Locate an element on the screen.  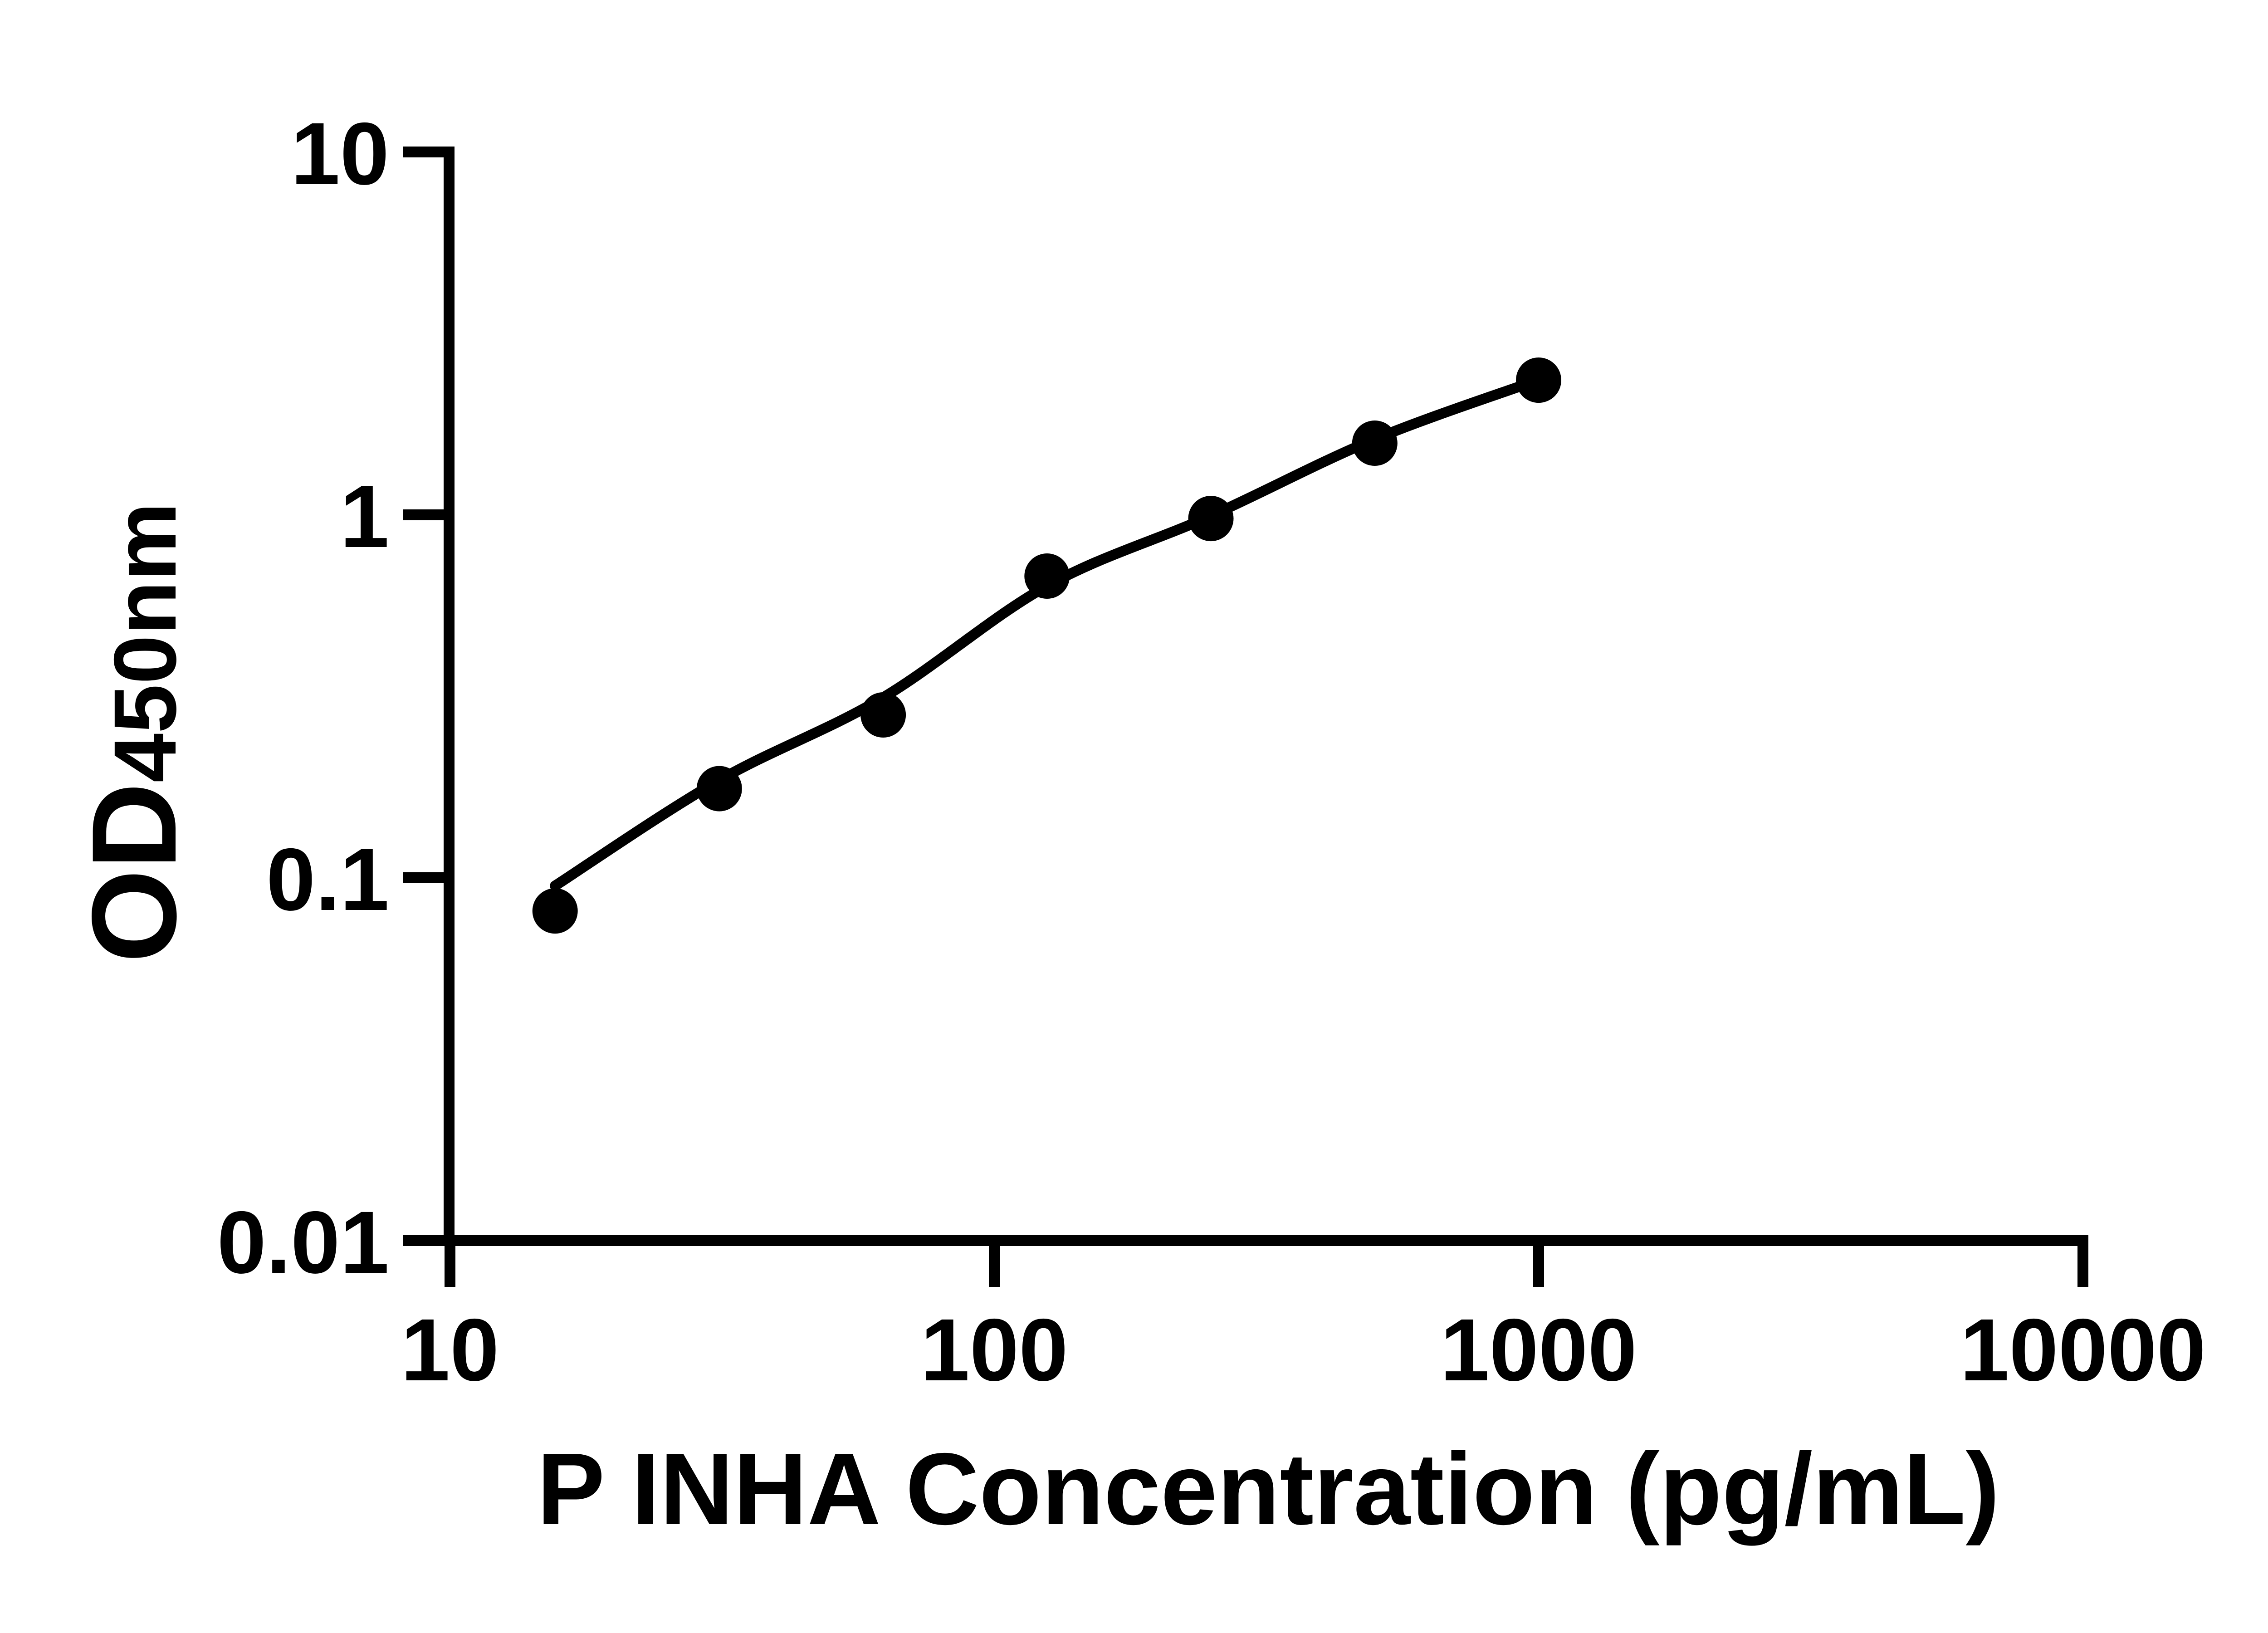
x-axis-title: P INHA Concentration (pg/mL) is located at coordinates (1269, 1489).